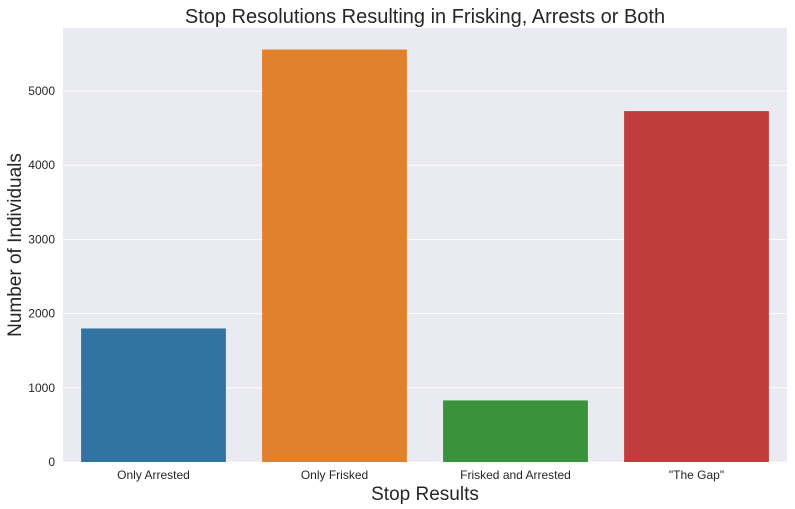  What do you see at coordinates (515, 475) in the screenshot?
I see `x-tick-label: Frisked and Arrested` at bounding box center [515, 475].